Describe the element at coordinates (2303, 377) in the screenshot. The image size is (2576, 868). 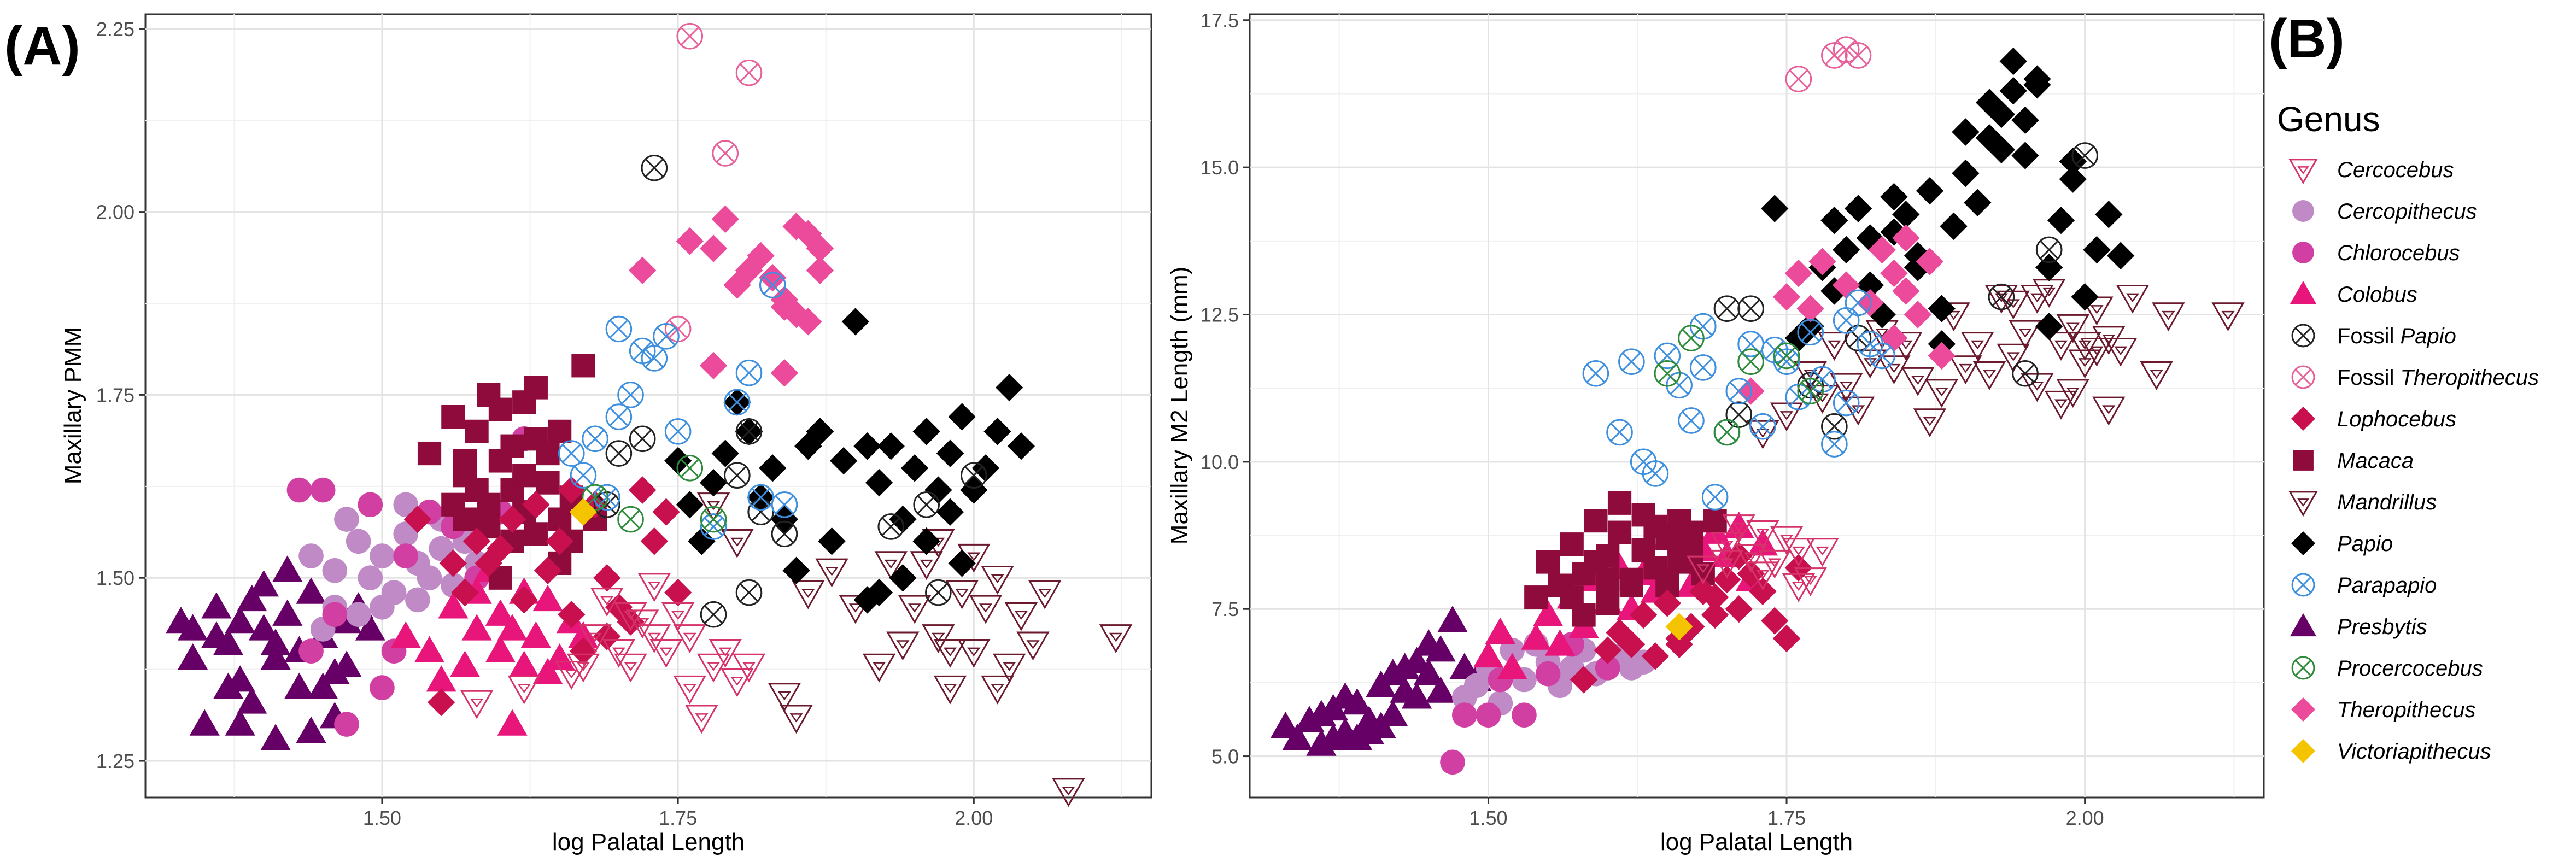
I see `legend-key-fossil-theropithecus` at that location.